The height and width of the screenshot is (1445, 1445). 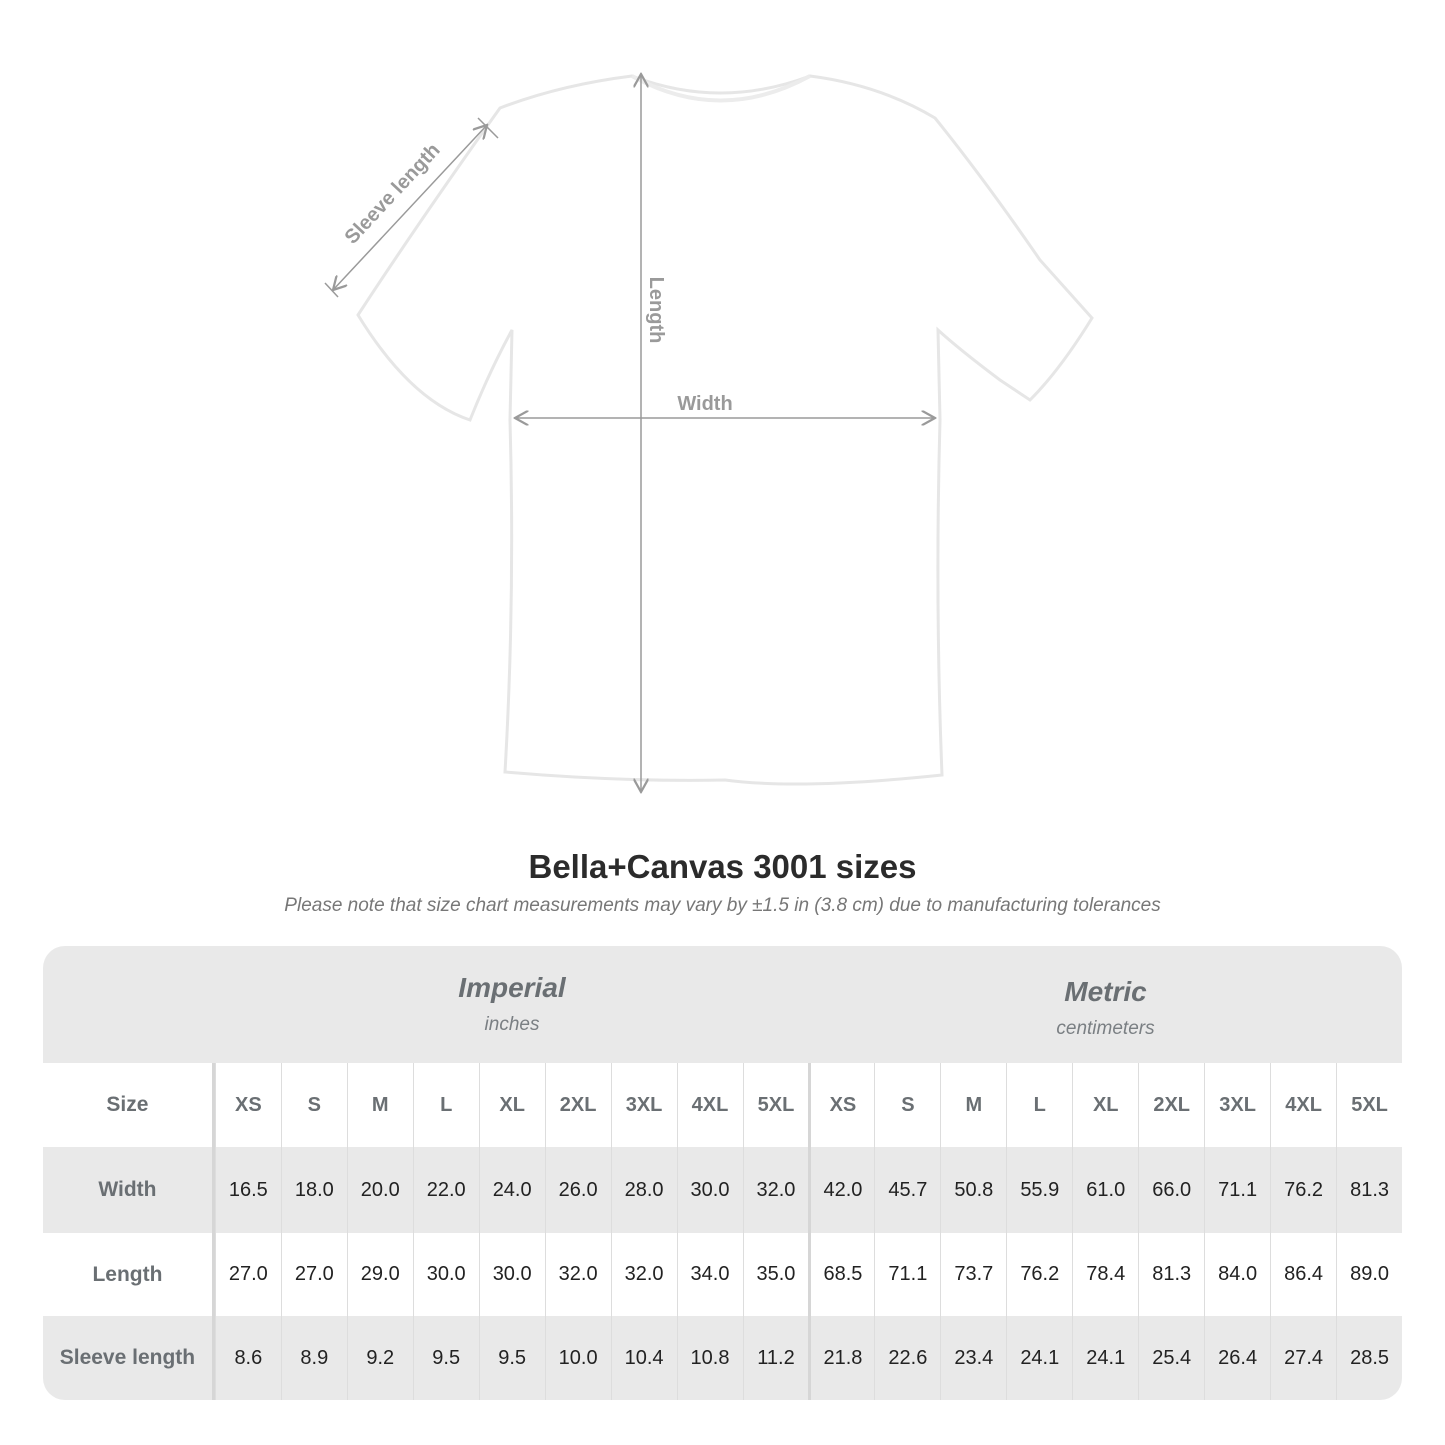 What do you see at coordinates (722, 866) in the screenshot?
I see `chart-title: Bella+Canvas 3001 sizes` at bounding box center [722, 866].